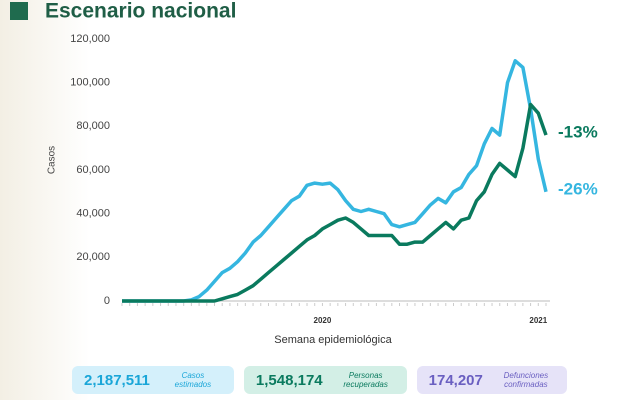  I want to click on y-tick-label: 80,000, so click(93, 126).